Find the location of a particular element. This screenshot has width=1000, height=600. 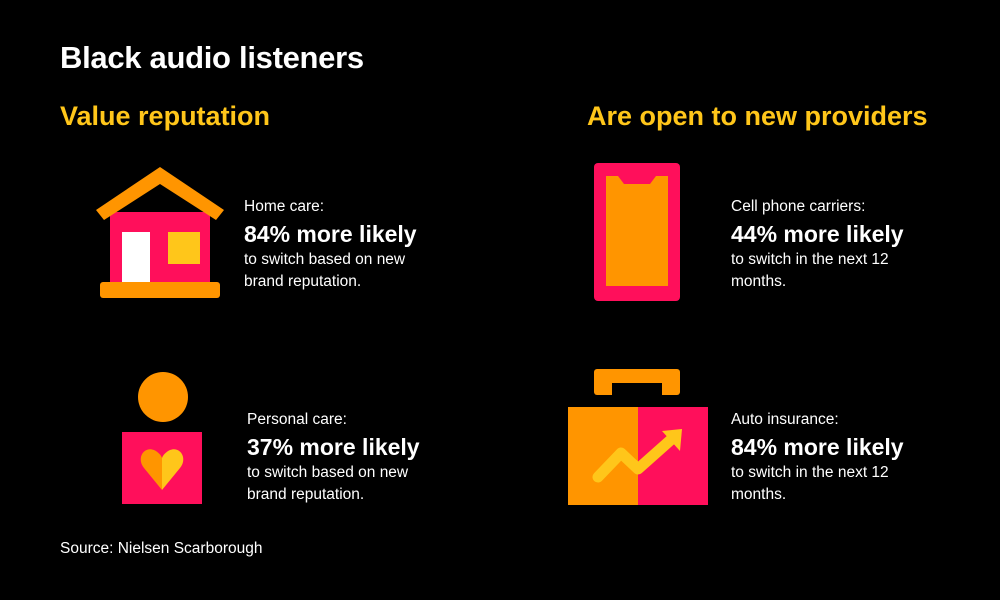

phone-icon is located at coordinates (637, 232).